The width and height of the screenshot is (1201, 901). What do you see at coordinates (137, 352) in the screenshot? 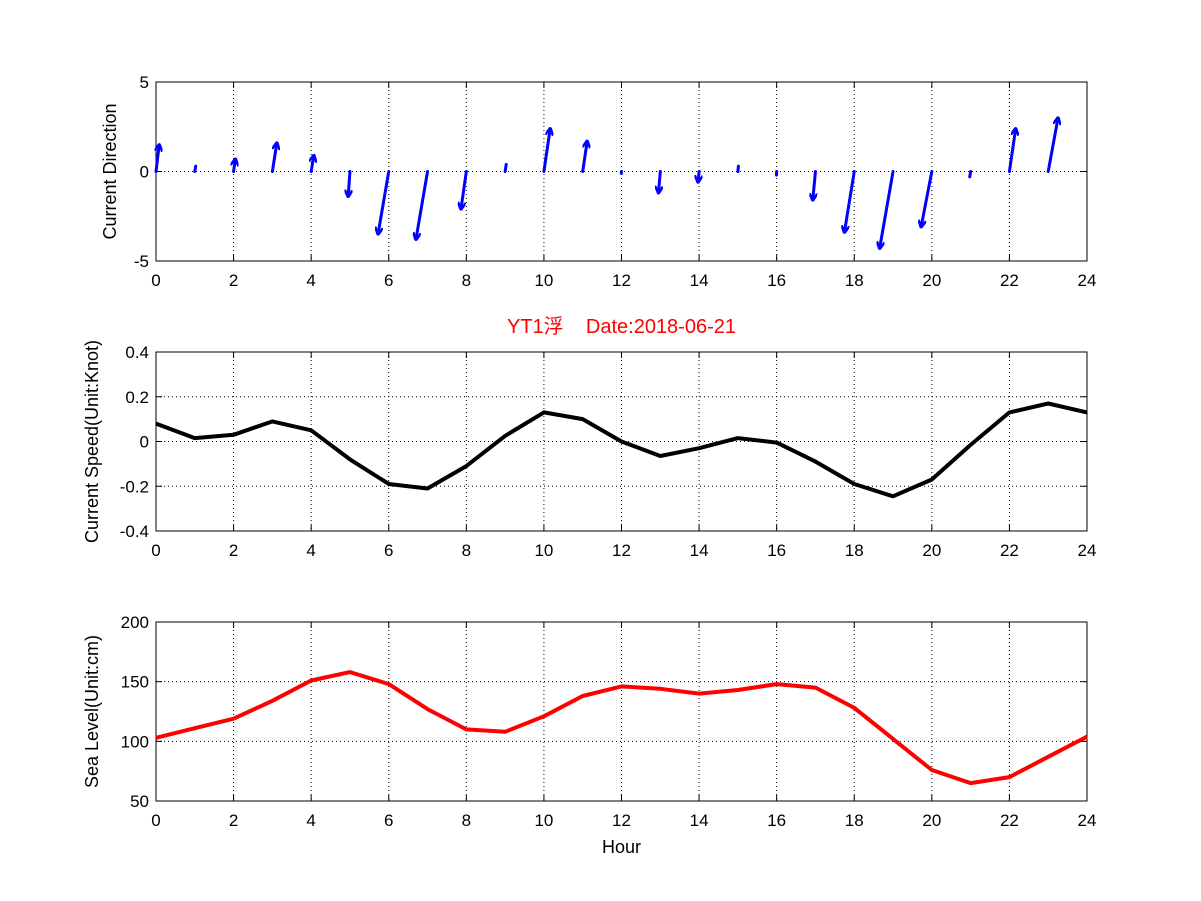
I see `y-tick-label: 0.4` at bounding box center [137, 352].